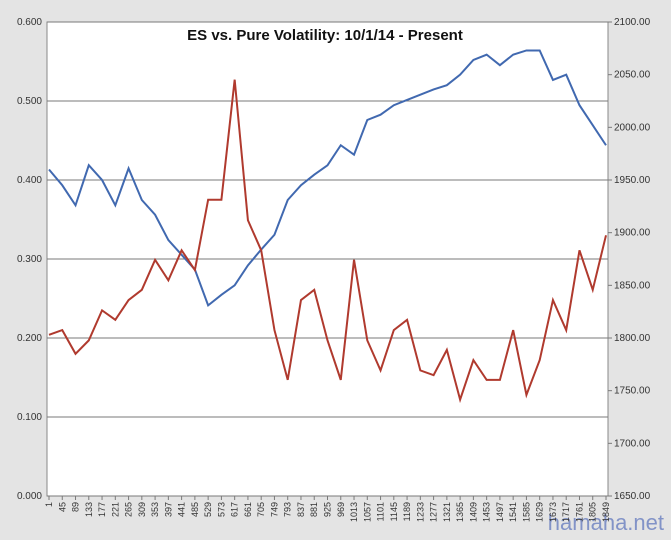  Describe the element at coordinates (76, 507) in the screenshot. I see `x-tick-label: 89` at that location.